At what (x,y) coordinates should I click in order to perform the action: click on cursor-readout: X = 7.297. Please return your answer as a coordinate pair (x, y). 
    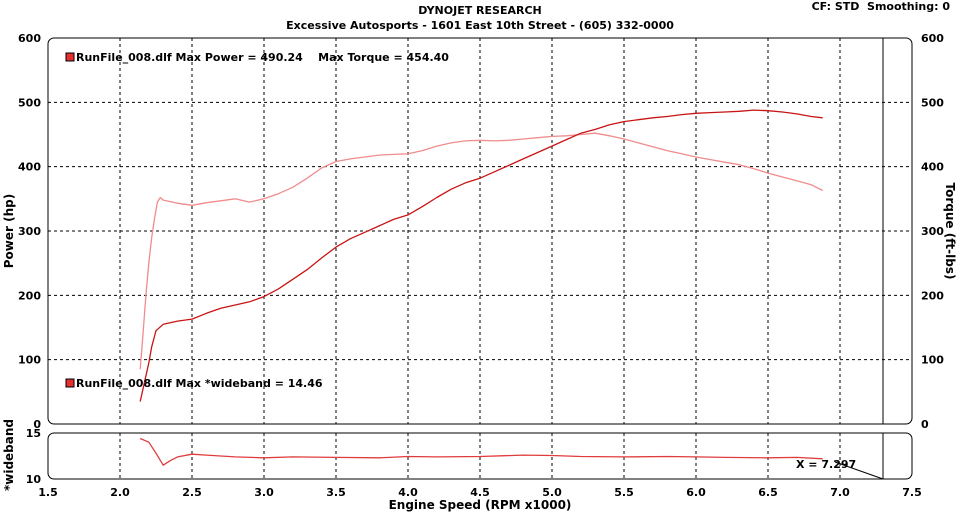
    Looking at the image, I should click on (826, 464).